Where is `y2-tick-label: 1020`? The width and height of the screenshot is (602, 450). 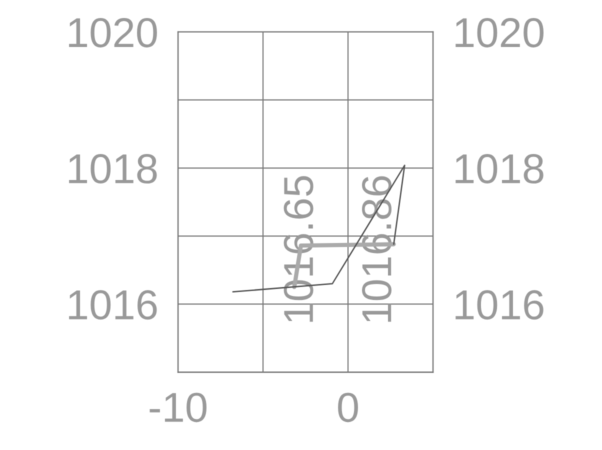
y2-tick-label: 1020 is located at coordinates (500, 33).